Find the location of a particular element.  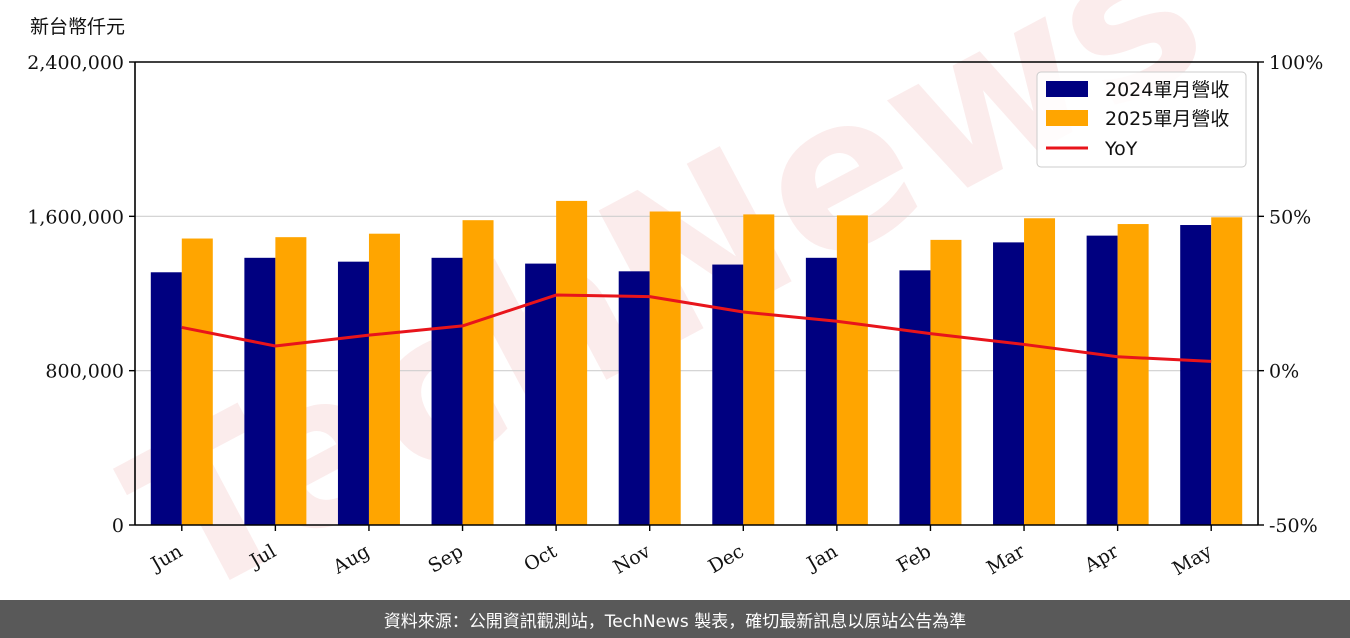

bar-2024-oct is located at coordinates (541, 394).